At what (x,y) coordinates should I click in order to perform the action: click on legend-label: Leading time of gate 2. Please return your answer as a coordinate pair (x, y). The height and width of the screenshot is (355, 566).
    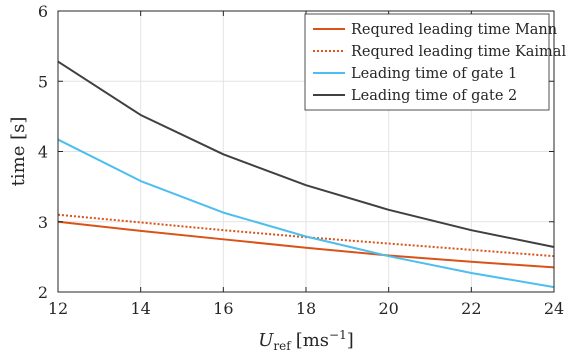
    Looking at the image, I should click on (434, 96).